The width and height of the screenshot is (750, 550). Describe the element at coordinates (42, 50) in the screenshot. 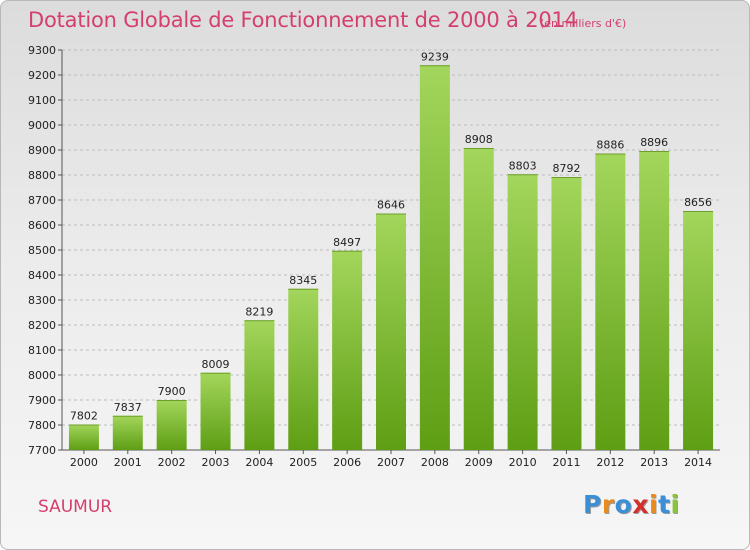

I see `y-tick-label: 9300` at that location.